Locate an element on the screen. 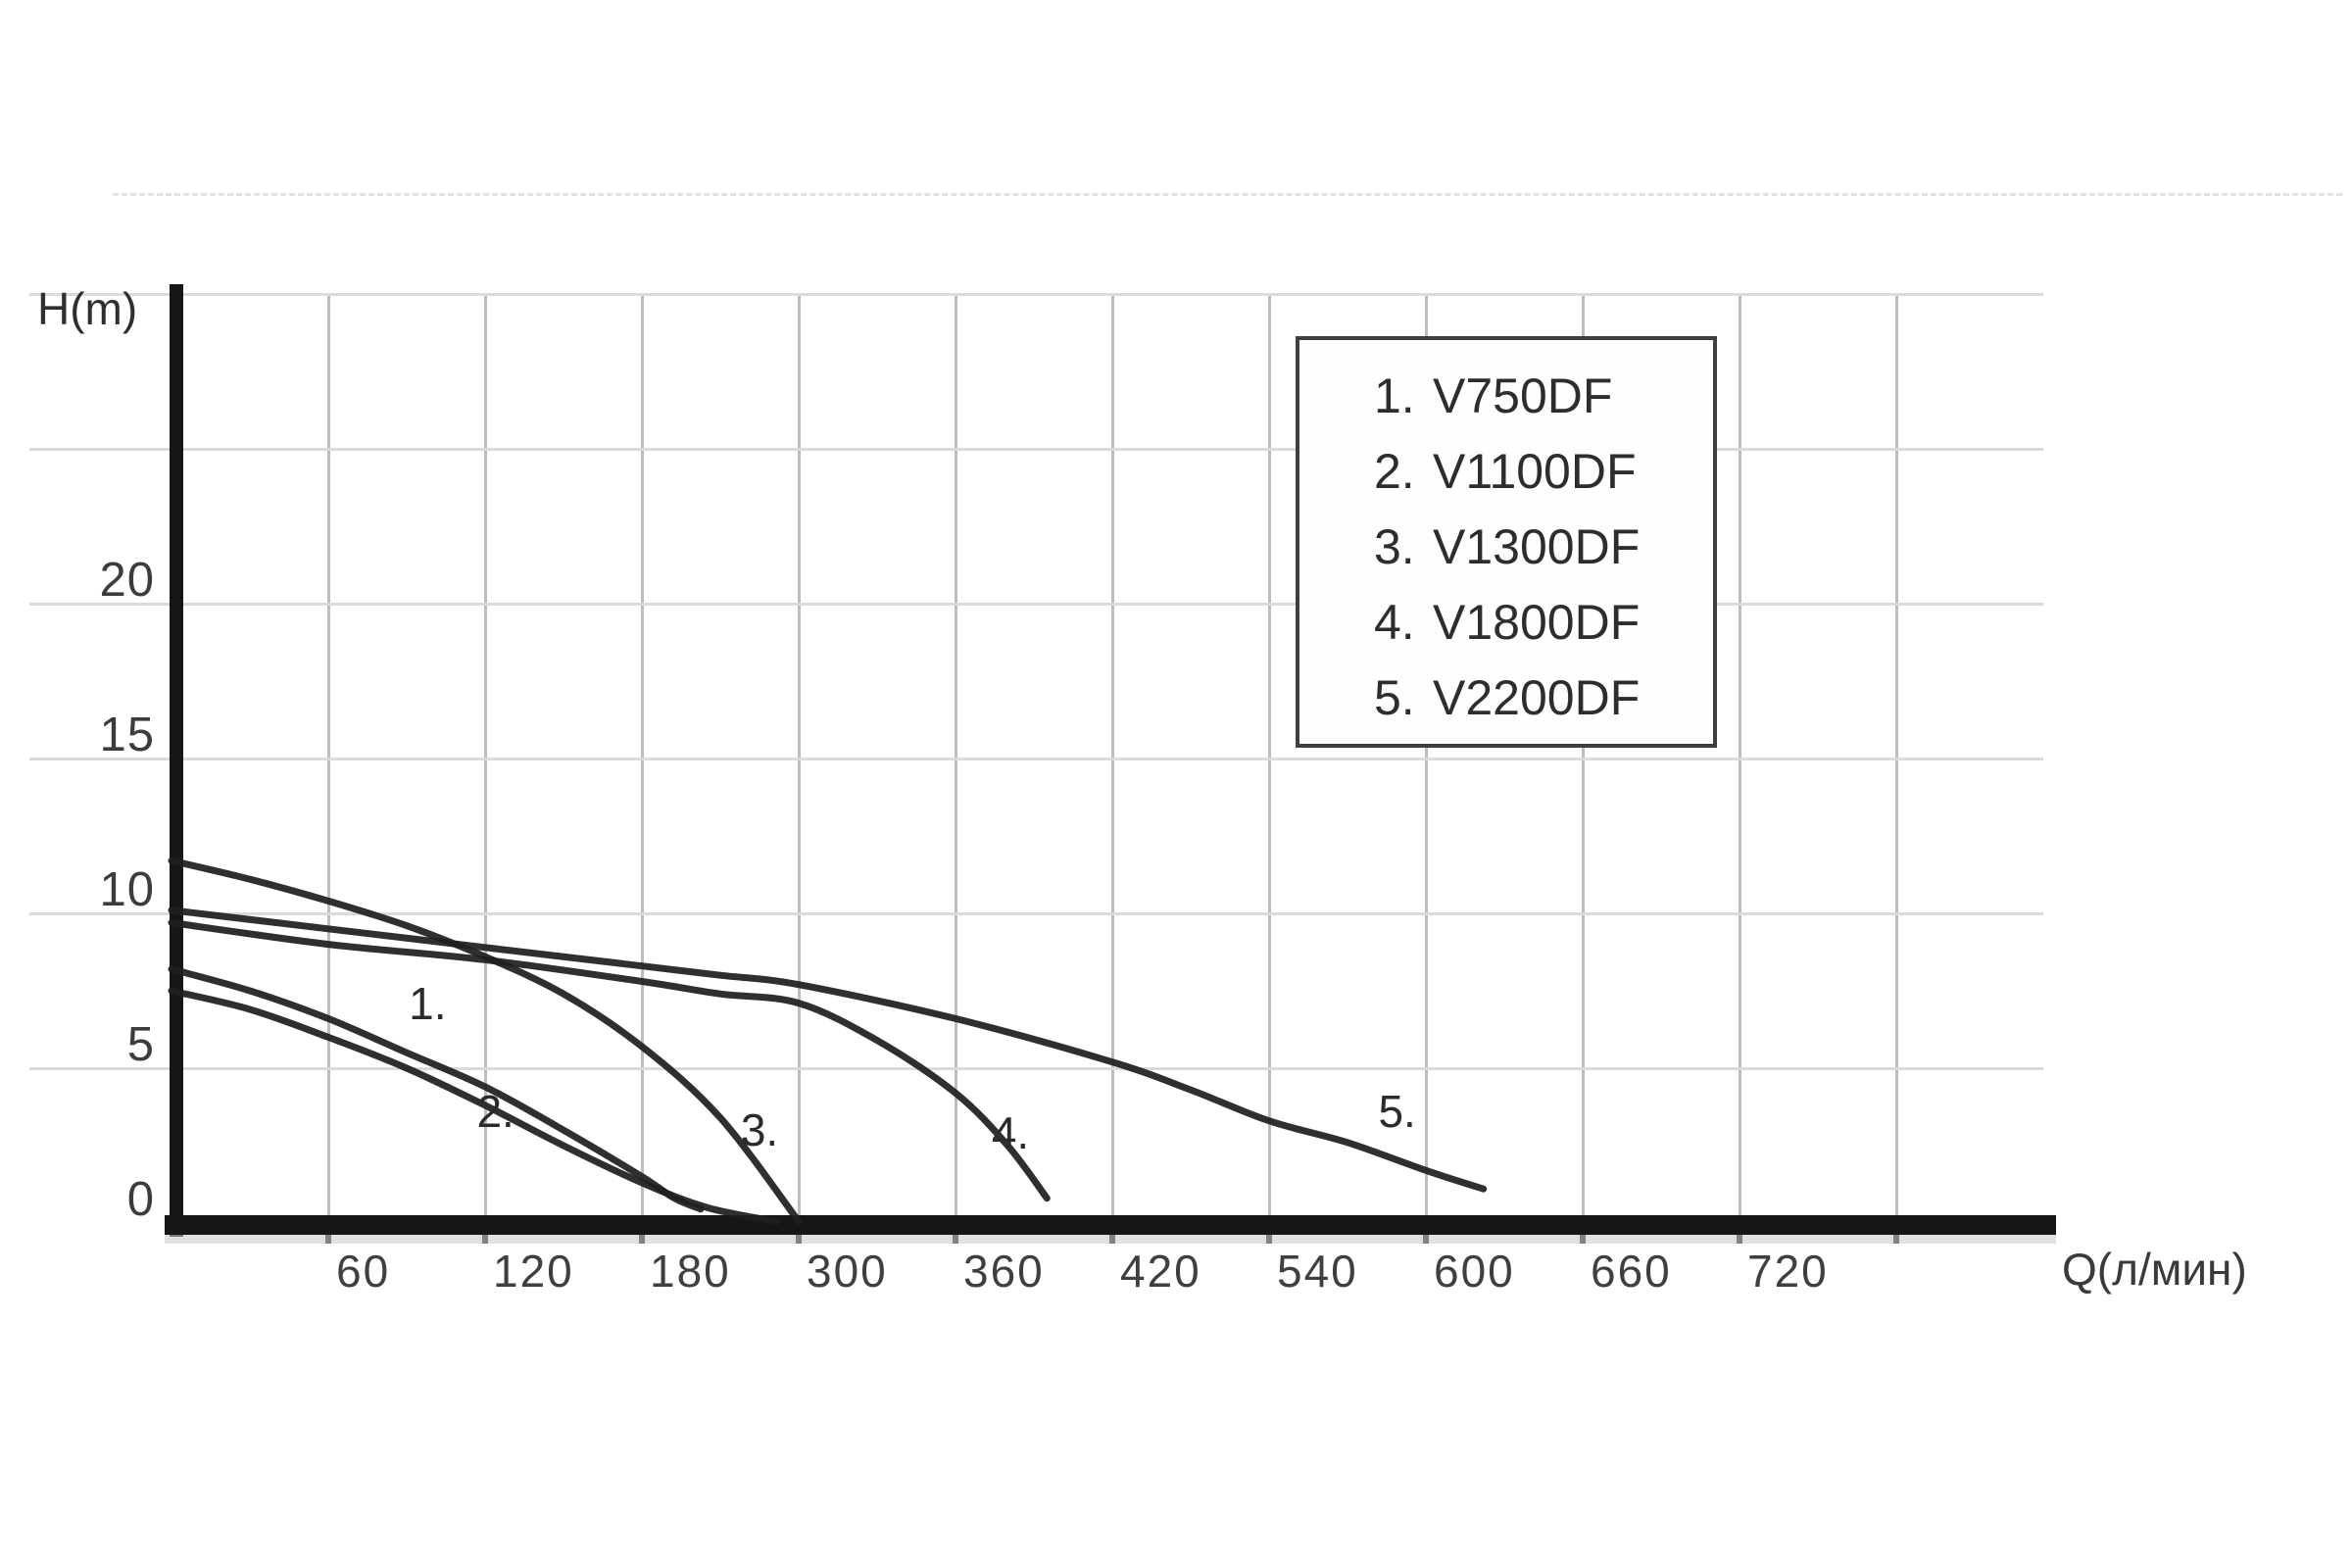 The image size is (2352, 1568). legend-item-number: 4. is located at coordinates (1394, 622).